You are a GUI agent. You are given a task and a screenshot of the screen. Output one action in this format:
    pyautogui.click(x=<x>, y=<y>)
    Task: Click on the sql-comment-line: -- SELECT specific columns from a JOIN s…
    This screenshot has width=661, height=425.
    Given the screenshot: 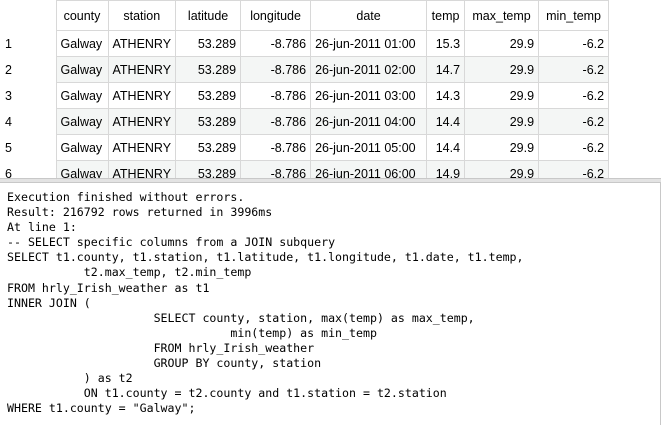 What is the action you would take?
    pyautogui.click(x=171, y=242)
    